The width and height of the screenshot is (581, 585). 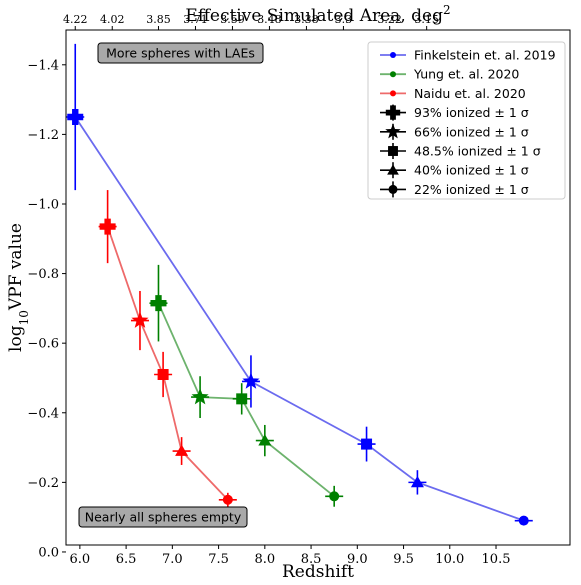 I want to click on top-tick-label: 4.22, so click(x=75, y=19).